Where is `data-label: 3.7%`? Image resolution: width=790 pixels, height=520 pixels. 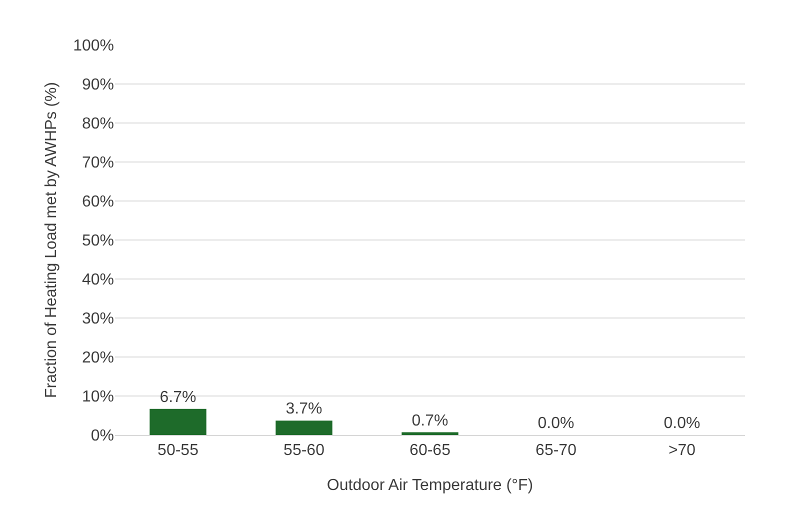
data-label: 3.7% is located at coordinates (304, 409).